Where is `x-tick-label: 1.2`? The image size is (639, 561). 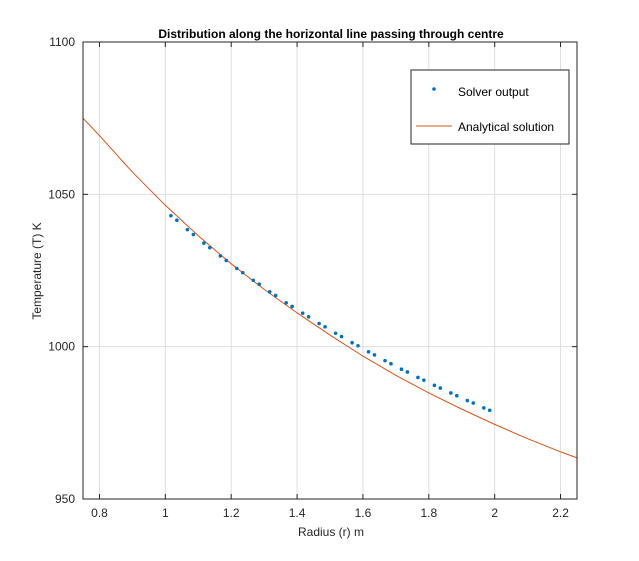
x-tick-label: 1.2 is located at coordinates (231, 513).